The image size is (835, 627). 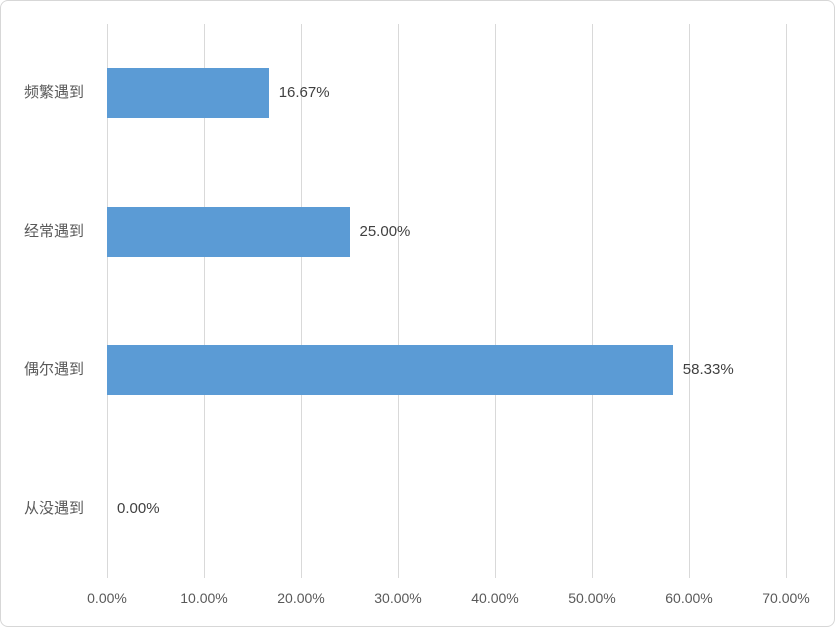 I want to click on category-label: 从没遇到, so click(x=53, y=508).